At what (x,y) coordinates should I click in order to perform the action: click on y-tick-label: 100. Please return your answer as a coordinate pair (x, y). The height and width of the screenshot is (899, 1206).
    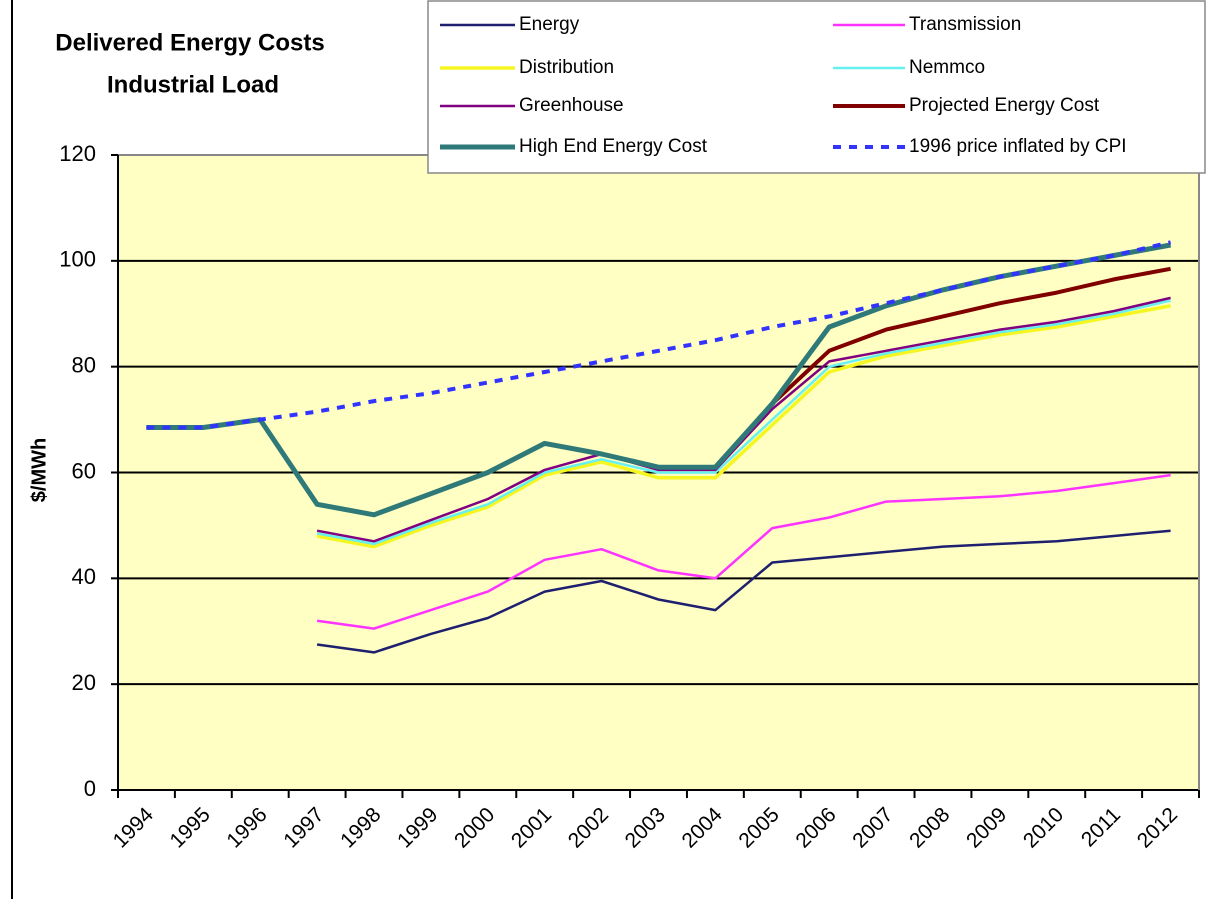
    Looking at the image, I should click on (77, 259).